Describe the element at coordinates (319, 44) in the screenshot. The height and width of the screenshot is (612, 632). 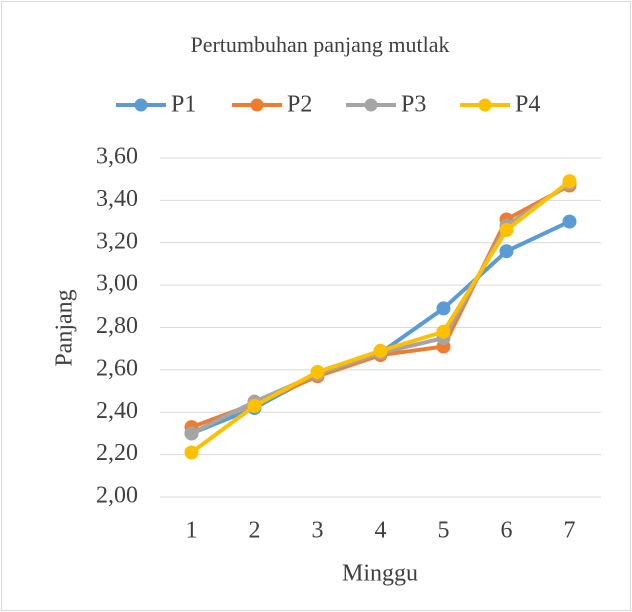
I see `chart-title: Pertumbuhan panjang mutlak` at that location.